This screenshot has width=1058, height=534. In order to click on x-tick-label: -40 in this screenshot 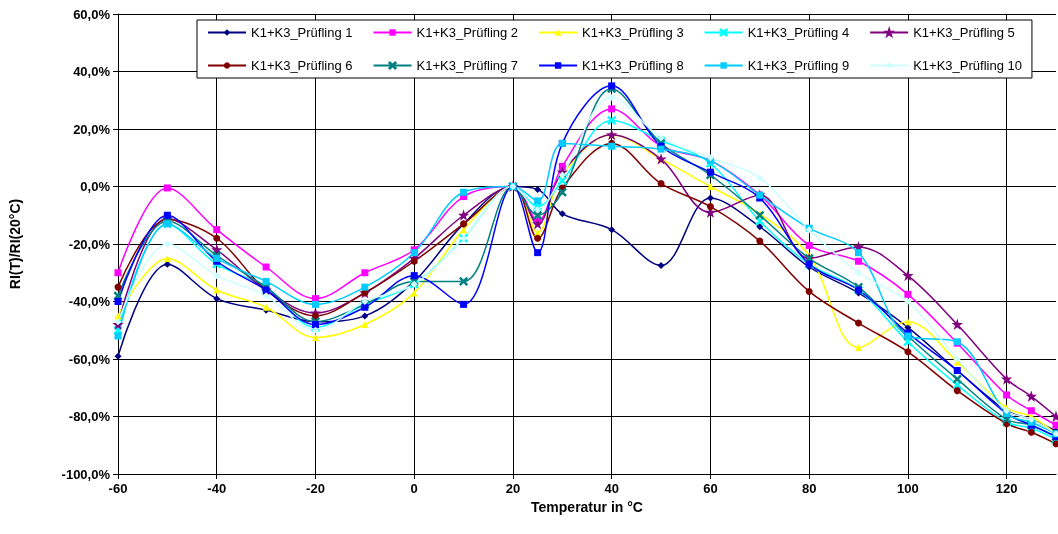, I will do `click(217, 488)`.